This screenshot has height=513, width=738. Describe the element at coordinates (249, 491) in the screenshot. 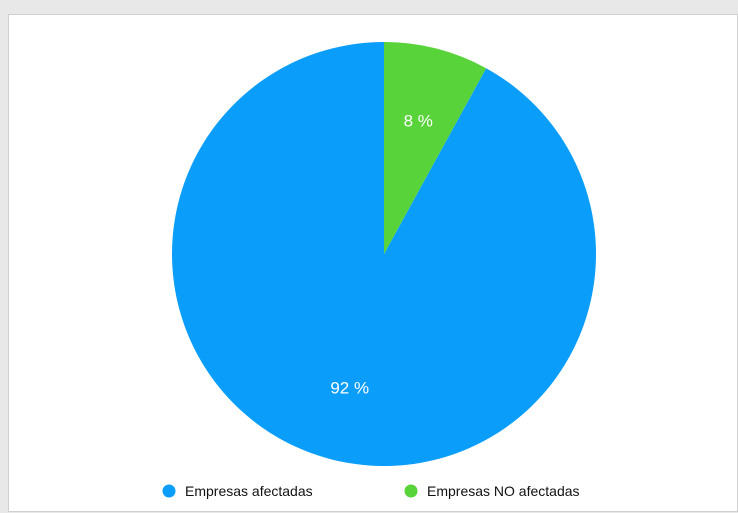

I see `legend-label-0: Empresas afectadas` at that location.